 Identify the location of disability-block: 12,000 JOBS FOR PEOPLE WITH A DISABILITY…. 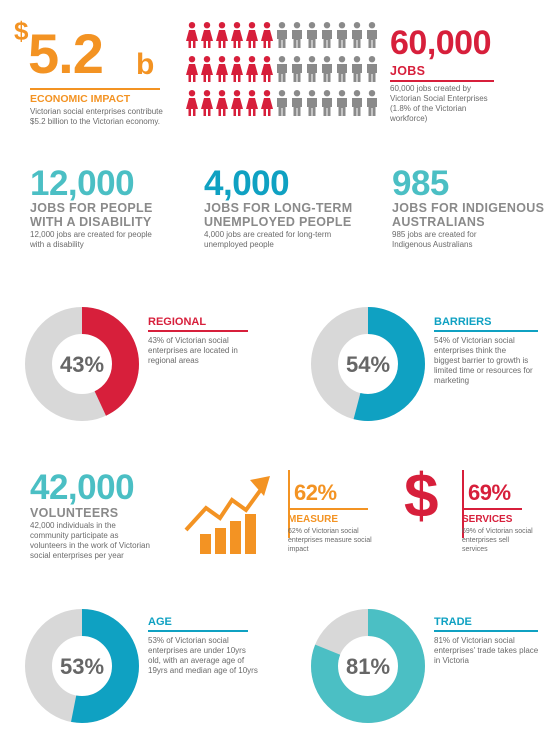
(110, 211).